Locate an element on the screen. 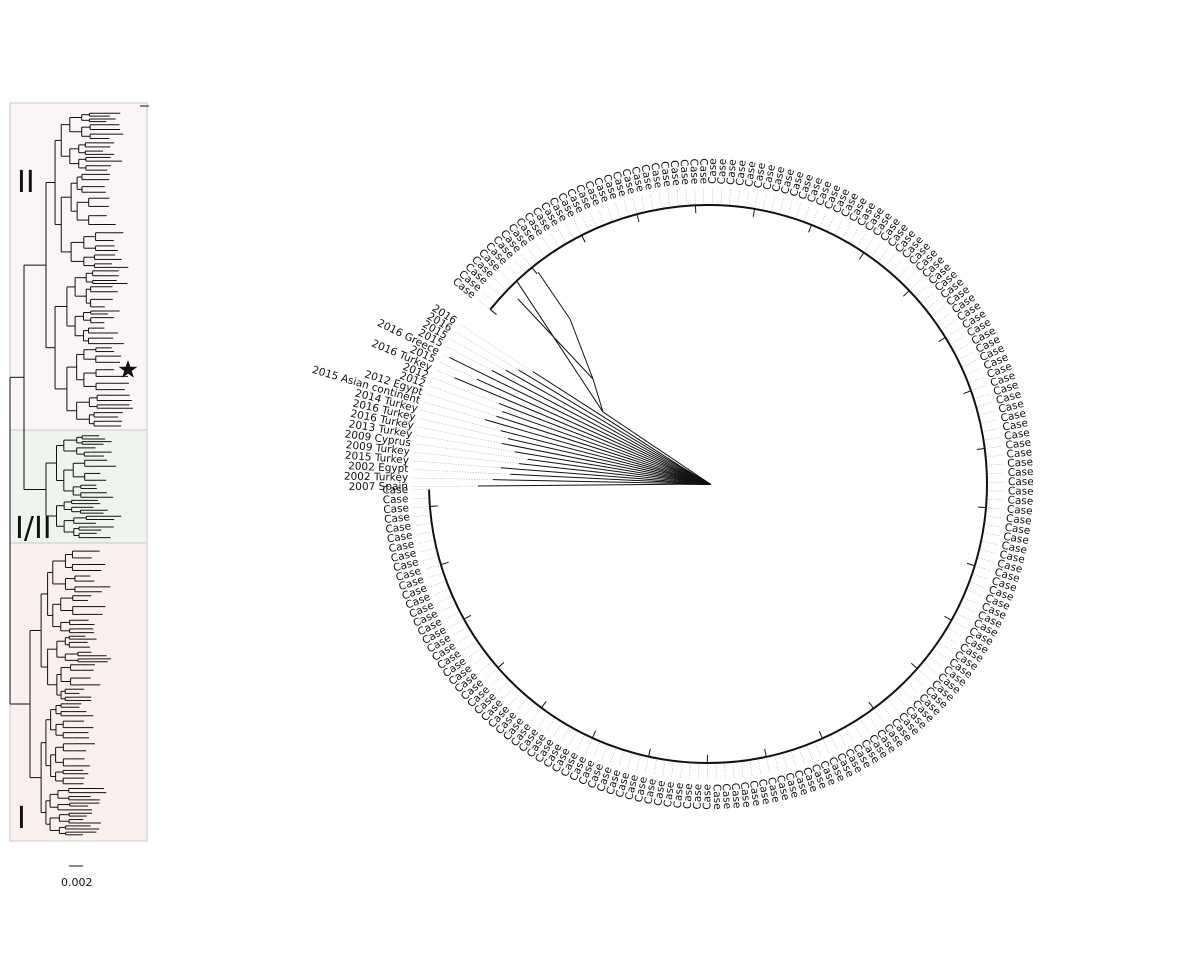 Image resolution: width=1189 pixels, height=963 pixels. case-clade-trunk is located at coordinates (598, 395).